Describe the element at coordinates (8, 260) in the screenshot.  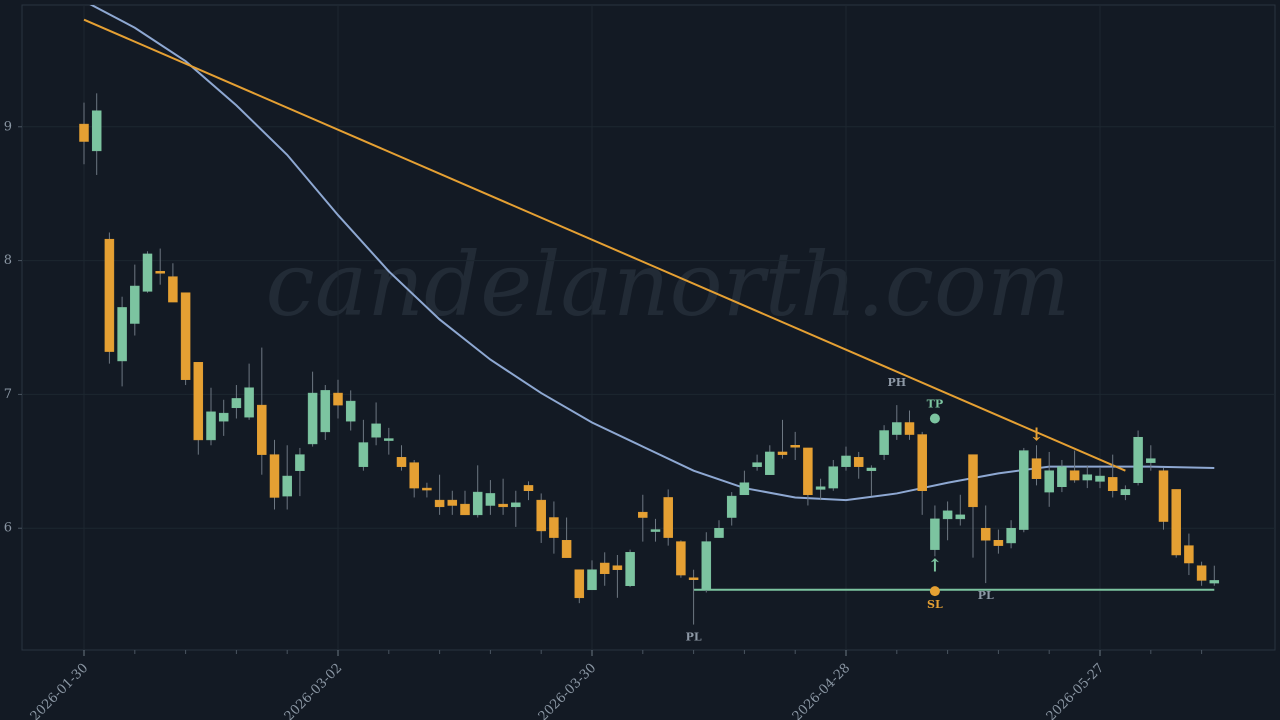
I see `y-tick-label: 8` at that location.